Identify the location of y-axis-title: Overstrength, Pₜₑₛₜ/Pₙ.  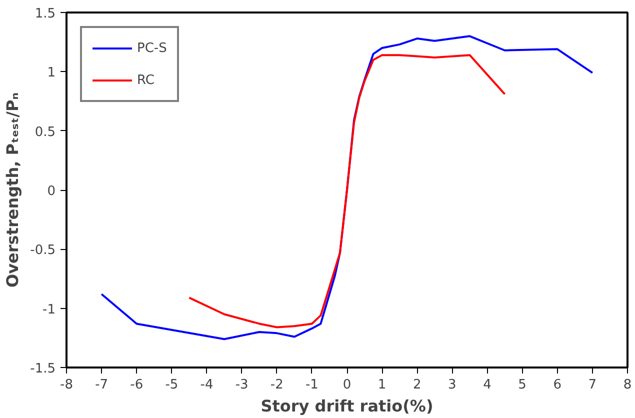
(12, 190).